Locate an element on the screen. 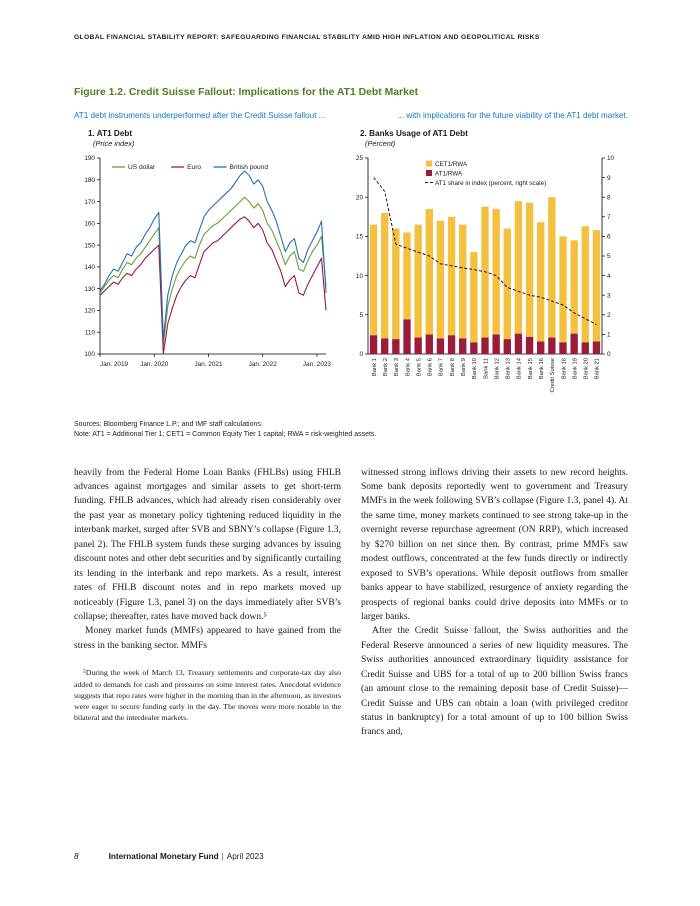 The image size is (700, 906). svg-text: 180 is located at coordinates (89, 180).